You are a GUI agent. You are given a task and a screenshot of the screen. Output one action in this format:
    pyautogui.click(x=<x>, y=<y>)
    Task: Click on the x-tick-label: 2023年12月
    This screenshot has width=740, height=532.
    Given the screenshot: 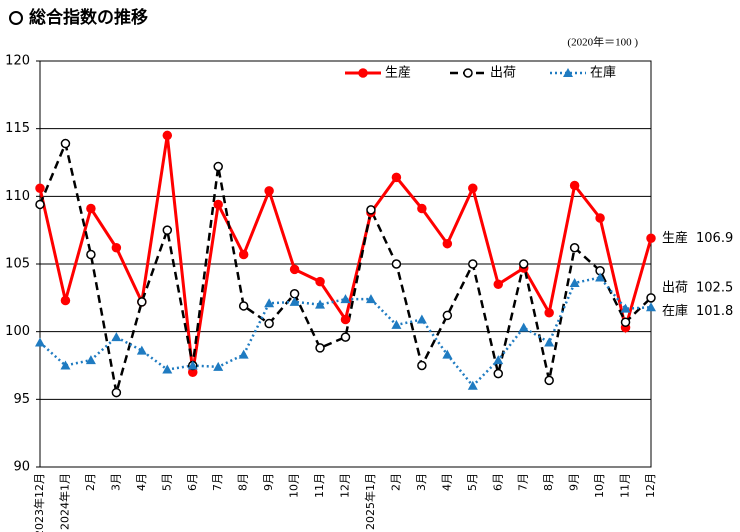 What is the action you would take?
    pyautogui.click(x=39, y=502)
    